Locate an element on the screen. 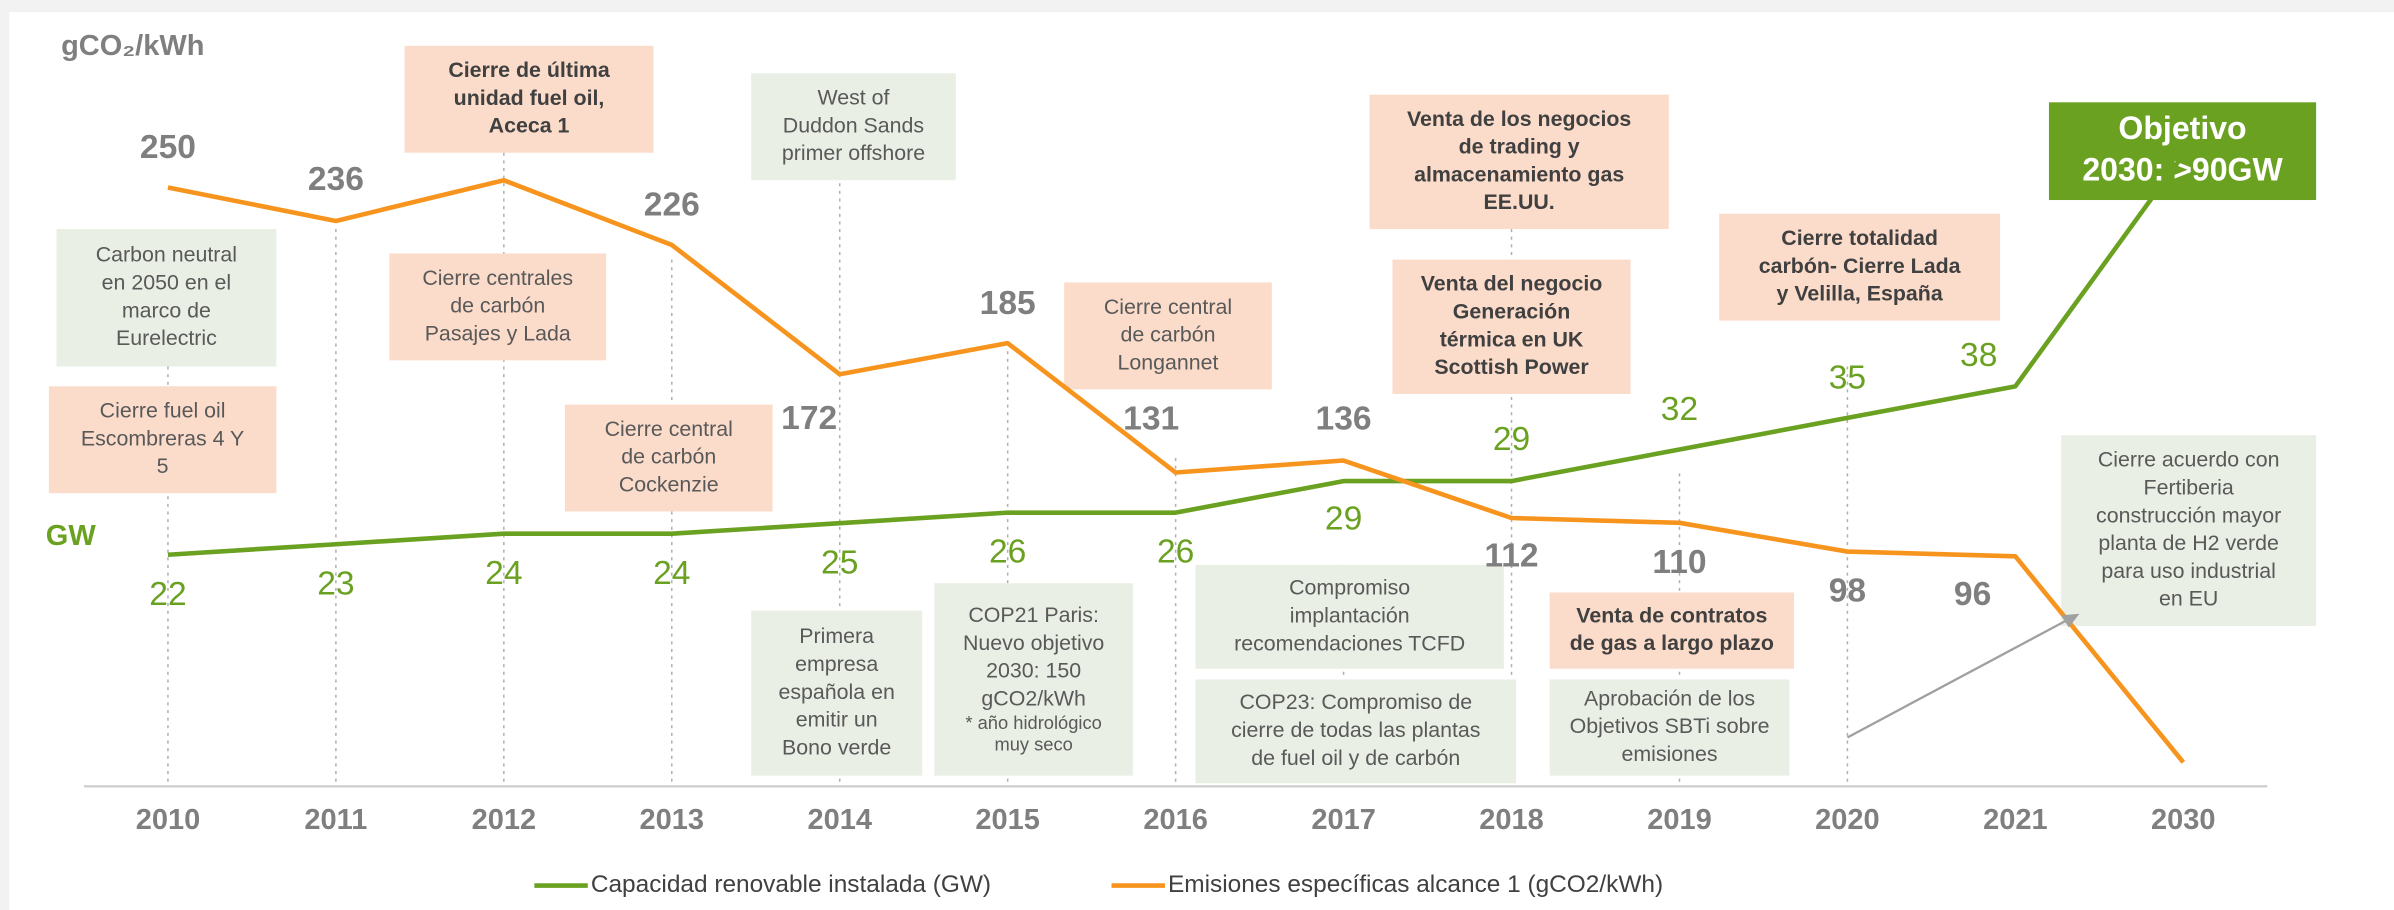 This screenshot has width=2394, height=910. data-label: 23 is located at coordinates (335, 583).